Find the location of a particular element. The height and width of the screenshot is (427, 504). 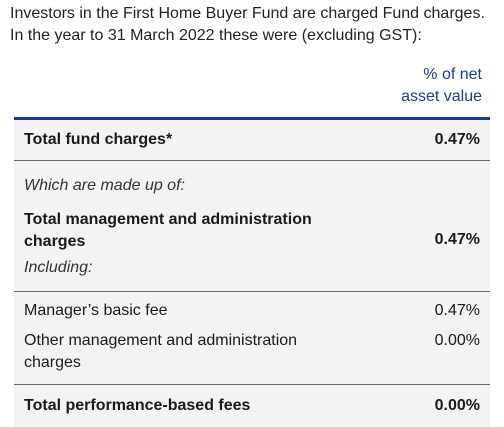

row-total-fund-charges: Total fund charges* 0.47% is located at coordinates (252, 140).